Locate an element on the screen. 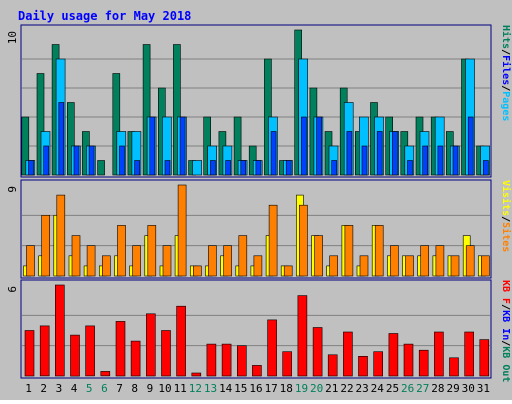 Image resolution: width=512 pixels, height=404 pixels. panel-max-label: 6 is located at coordinates (12, 289).